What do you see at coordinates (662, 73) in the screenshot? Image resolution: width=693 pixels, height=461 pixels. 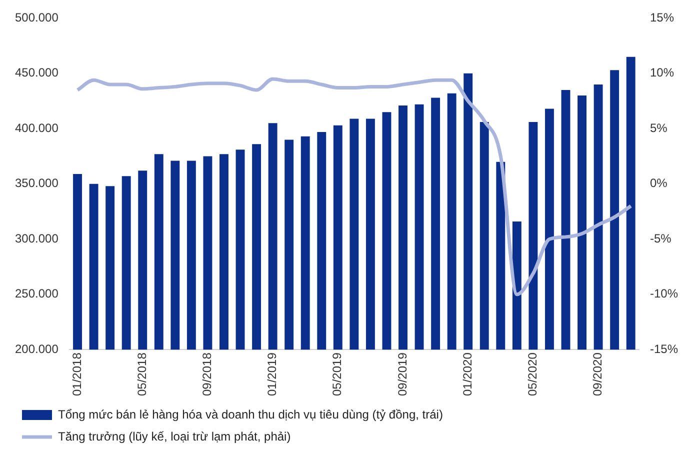 I see `y2-tick-label: 10%` at bounding box center [662, 73].